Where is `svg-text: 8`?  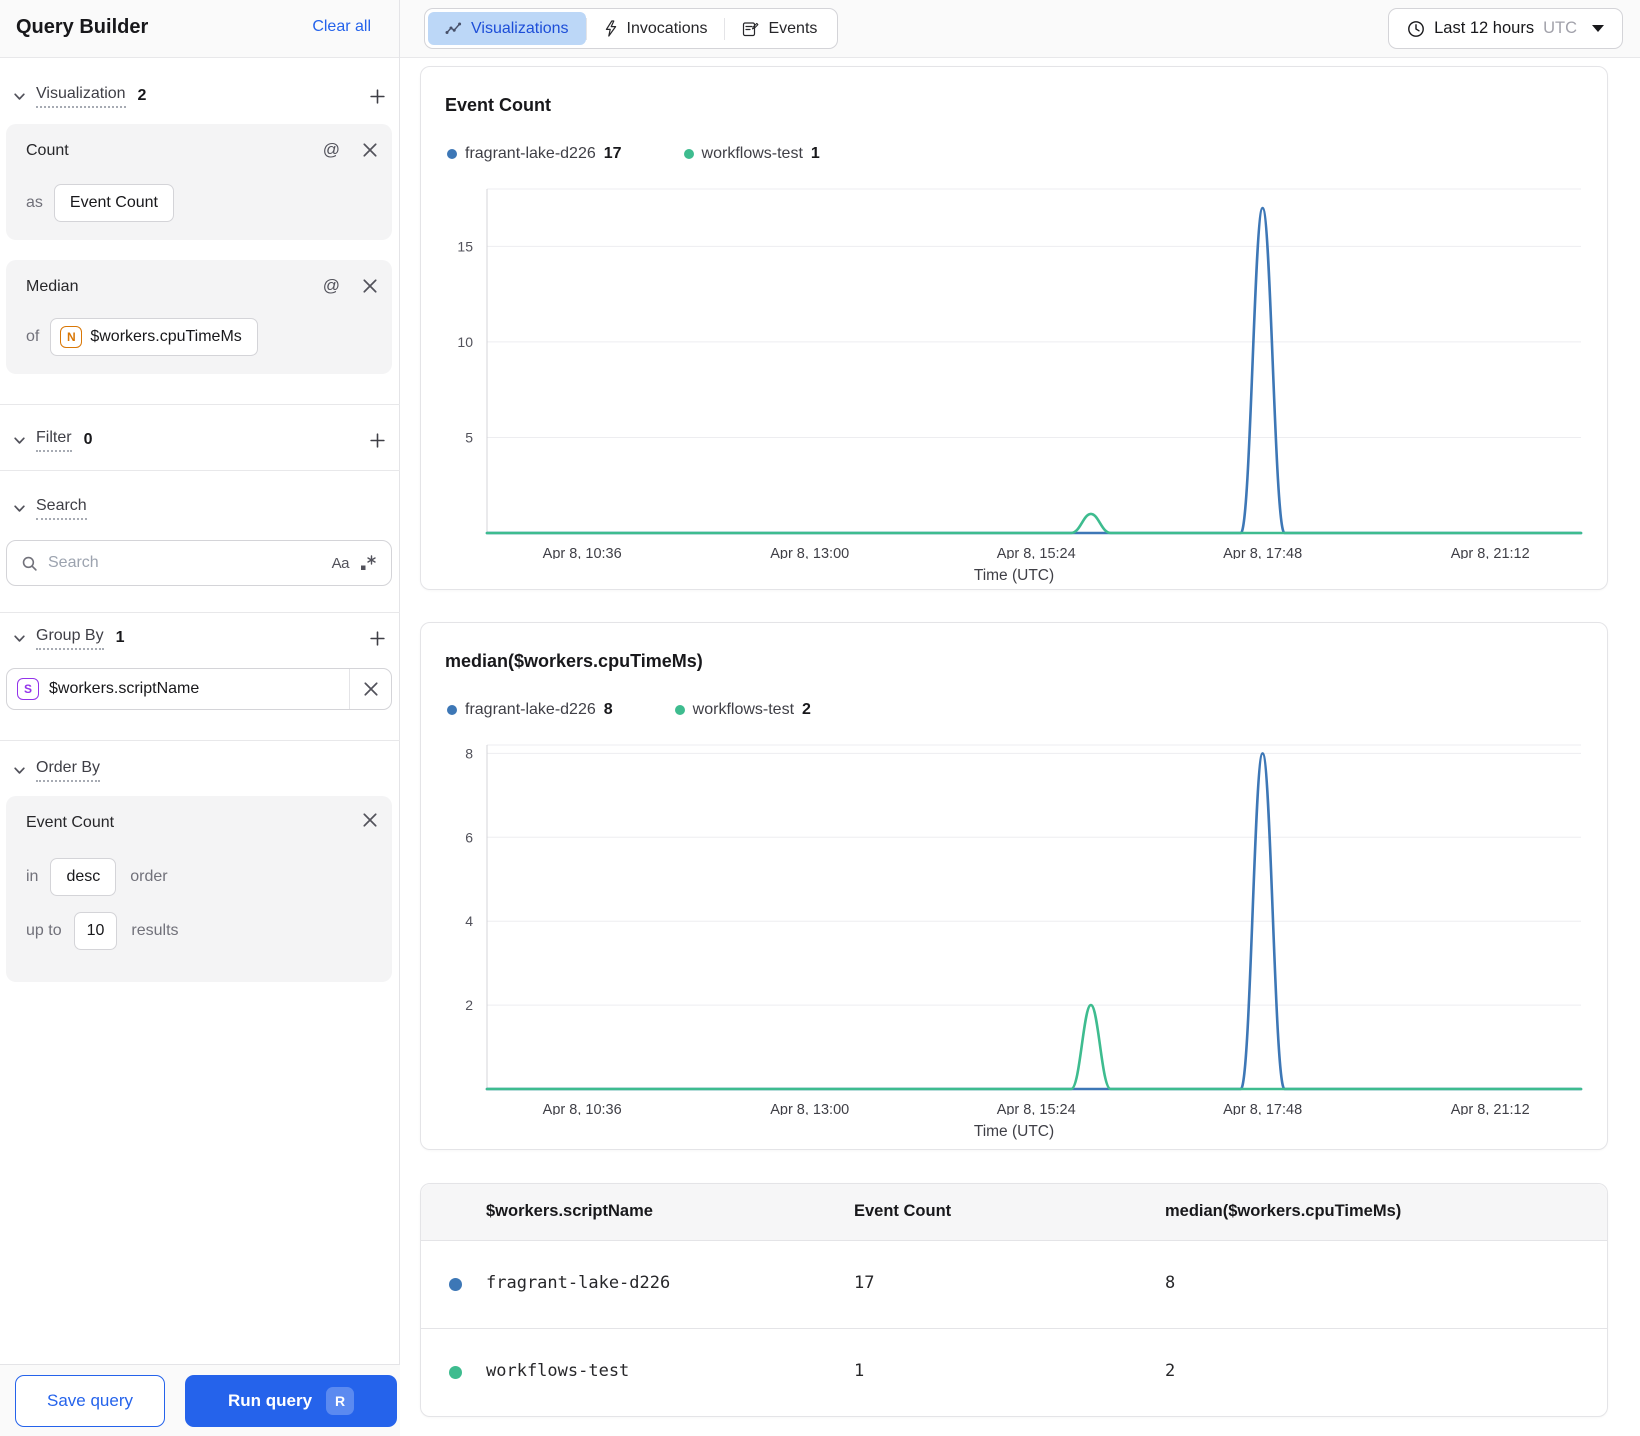 svg-text: 8 is located at coordinates (469, 753).